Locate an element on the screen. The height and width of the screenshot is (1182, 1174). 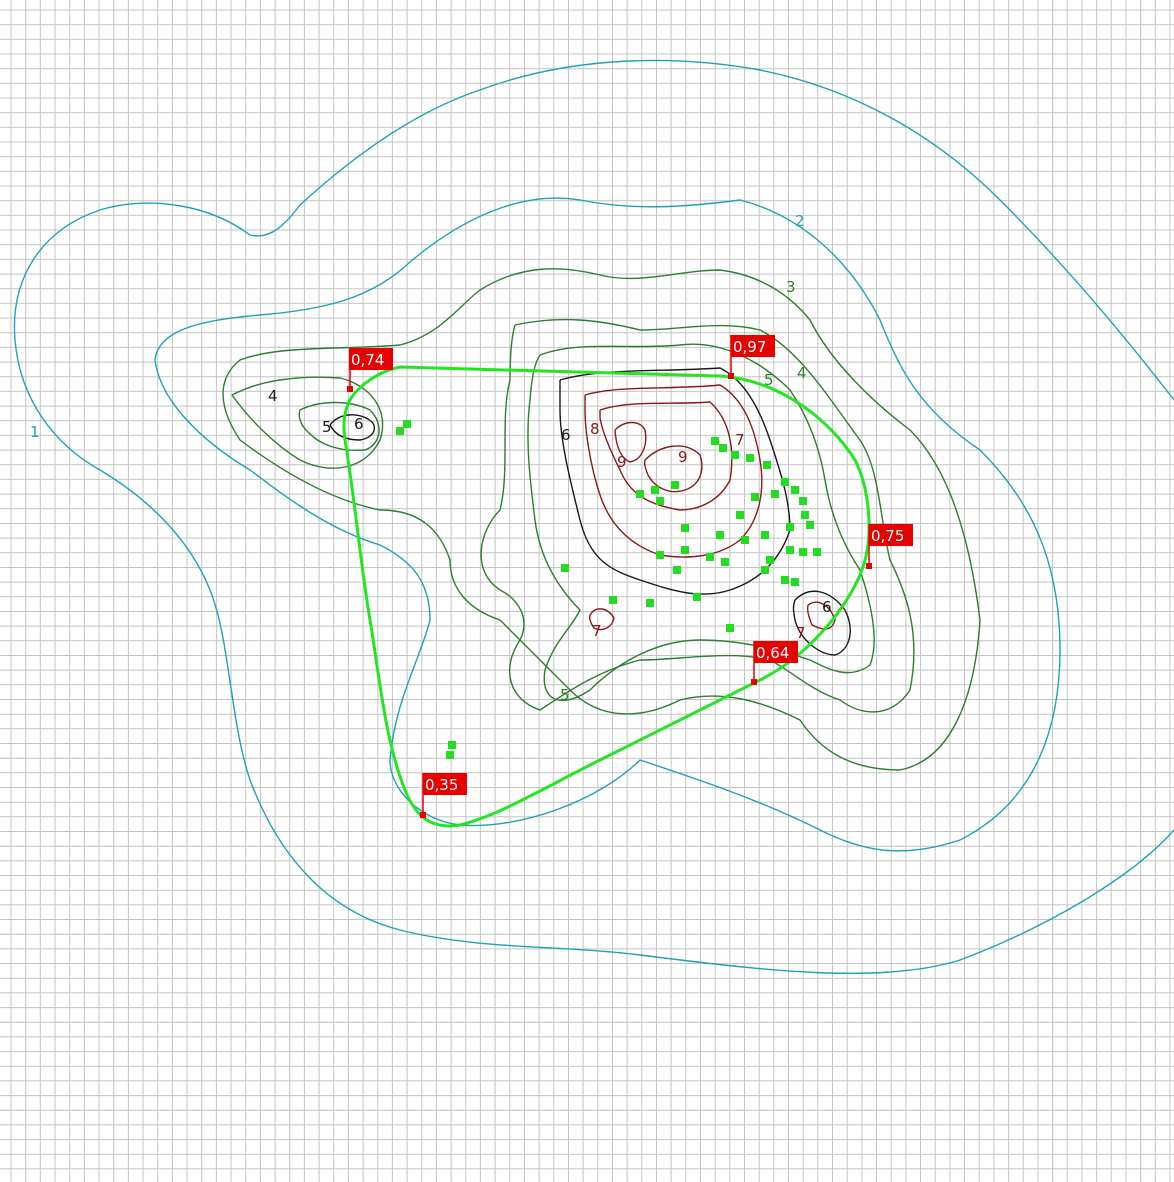
marker-0-97: 0,97 is located at coordinates (751, 357).